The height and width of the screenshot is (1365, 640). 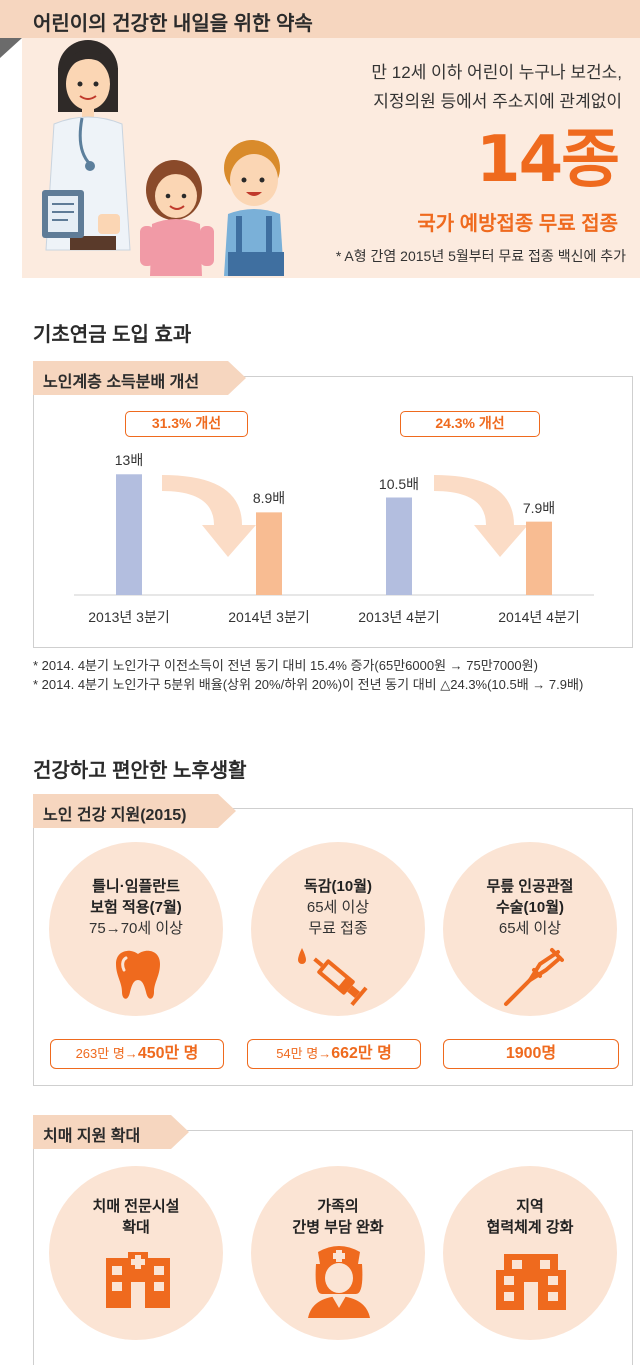 What do you see at coordinates (497, 101) in the screenshot?
I see `desc-line-2: 지정의원 등에서 주소지에 관계없이` at bounding box center [497, 101].